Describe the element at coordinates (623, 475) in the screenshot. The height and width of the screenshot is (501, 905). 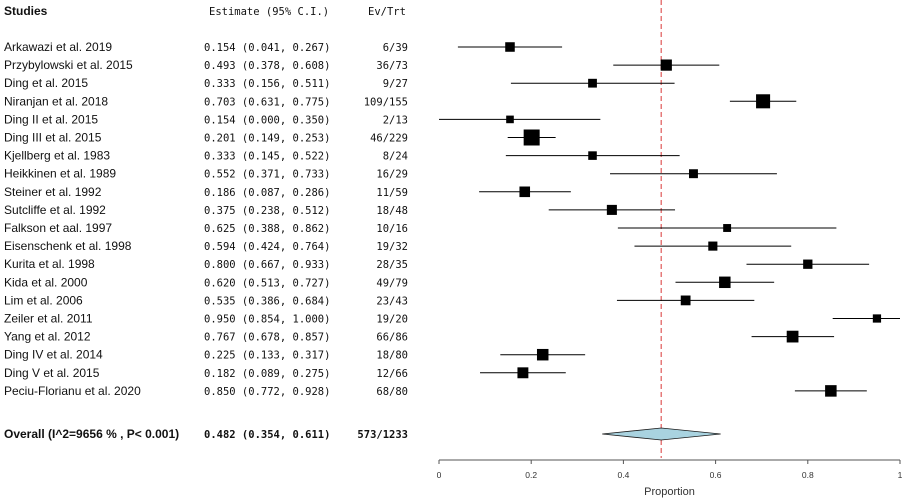
I see `x-tick-label: 0.4` at that location.